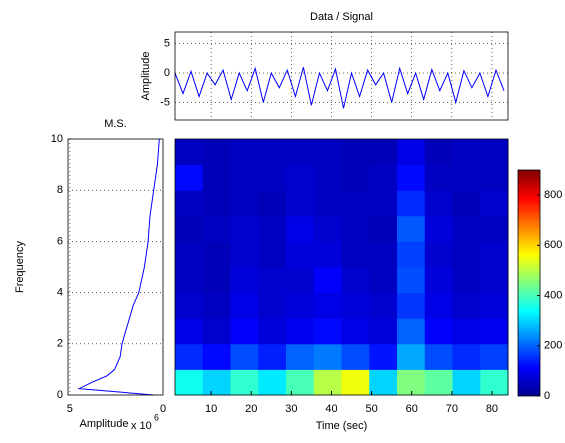  I want to click on colorbar-tick-label: 200, so click(553, 346).